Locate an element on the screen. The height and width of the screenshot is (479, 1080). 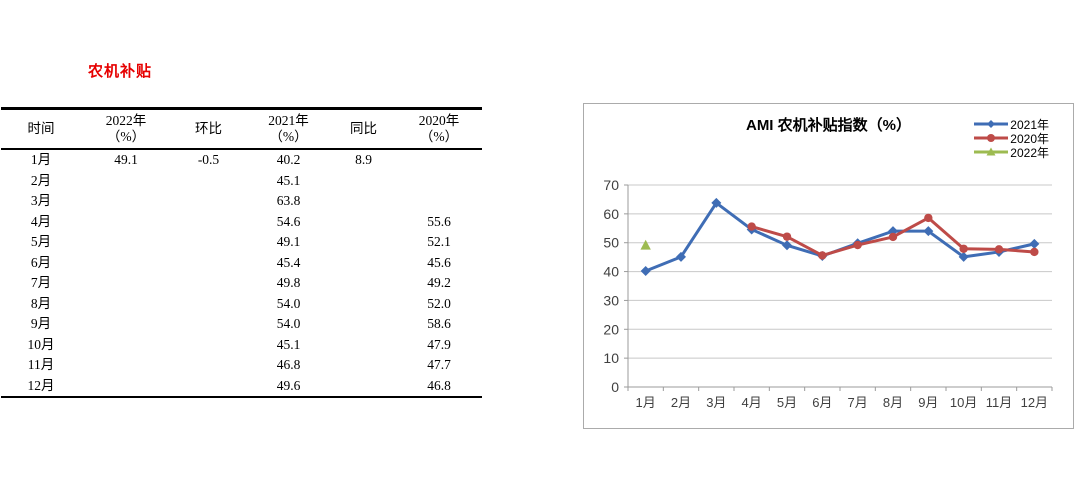
table-header-row: 时间 2022年 （%） 环比 2021年 （%） 同比 2020年 （%） is located at coordinates (241, 129).